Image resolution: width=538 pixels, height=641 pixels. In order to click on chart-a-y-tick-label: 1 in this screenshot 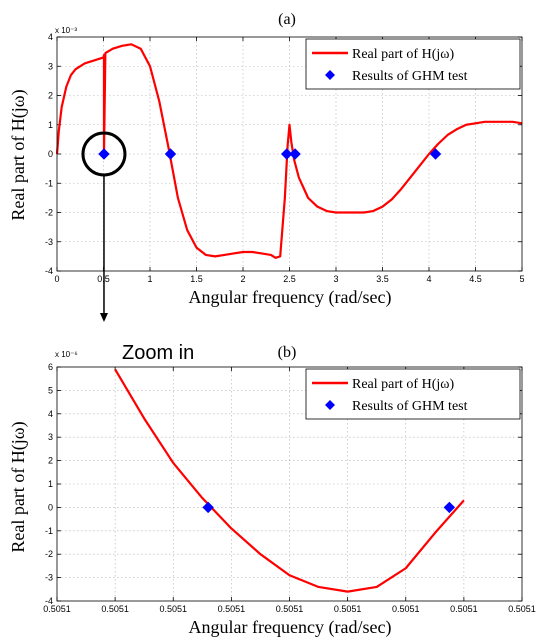, I will do `click(50, 125)`.